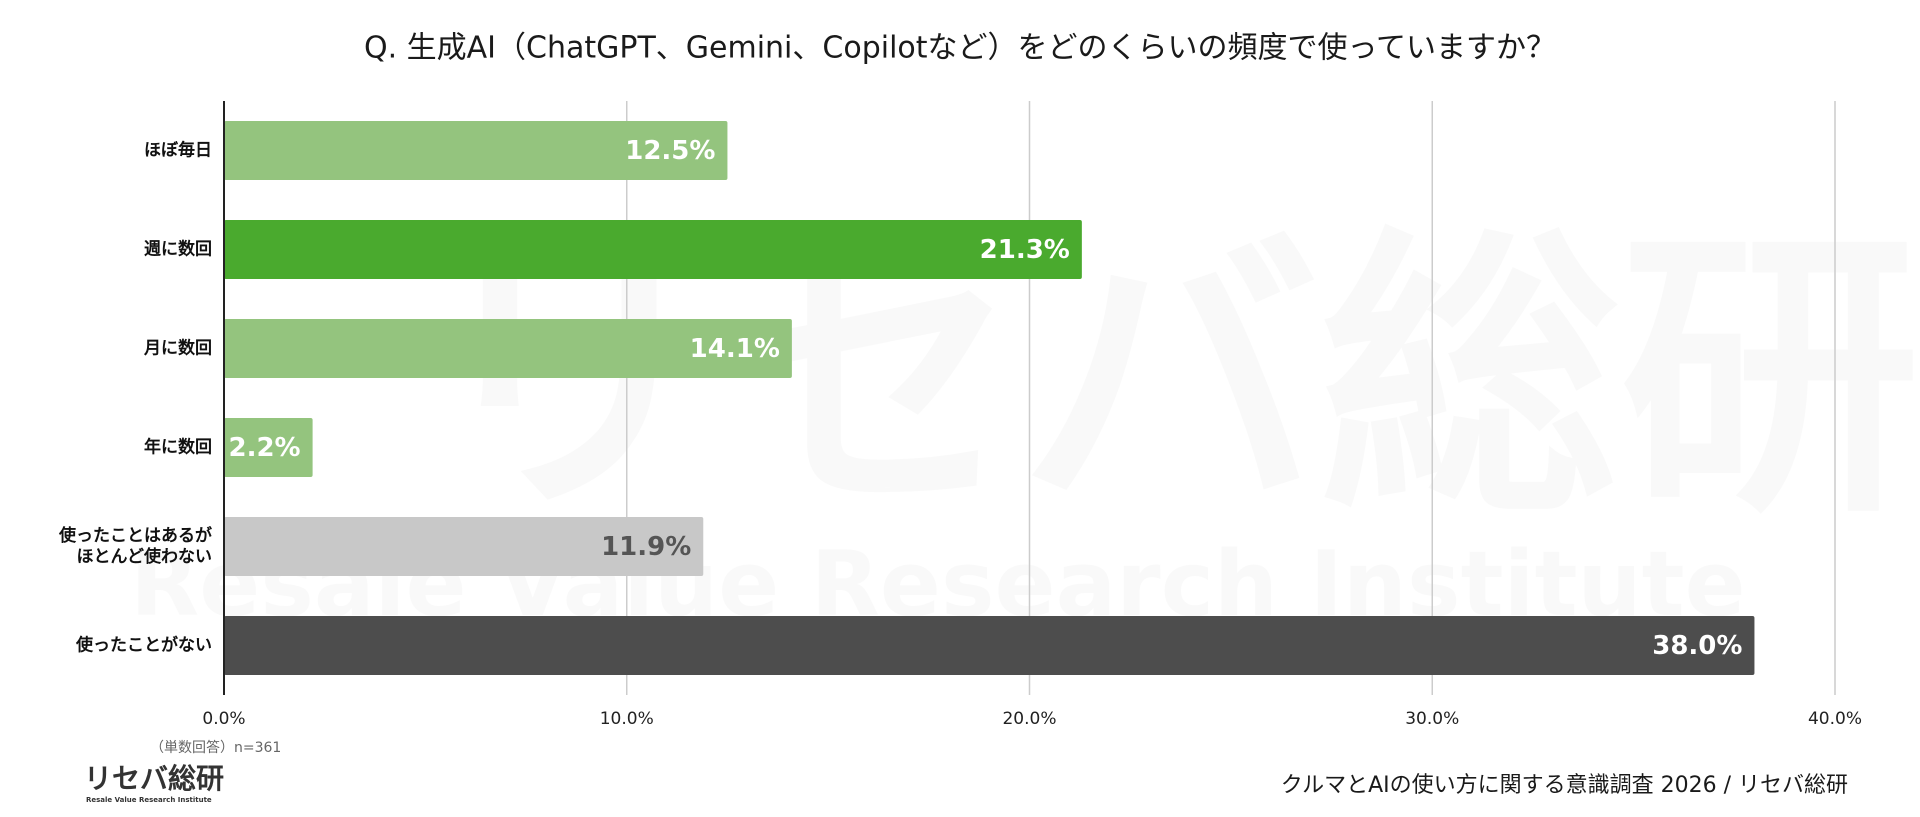  What do you see at coordinates (149, 800) in the screenshot?
I see `logo-subtitle: Resale Value Research Institute` at bounding box center [149, 800].